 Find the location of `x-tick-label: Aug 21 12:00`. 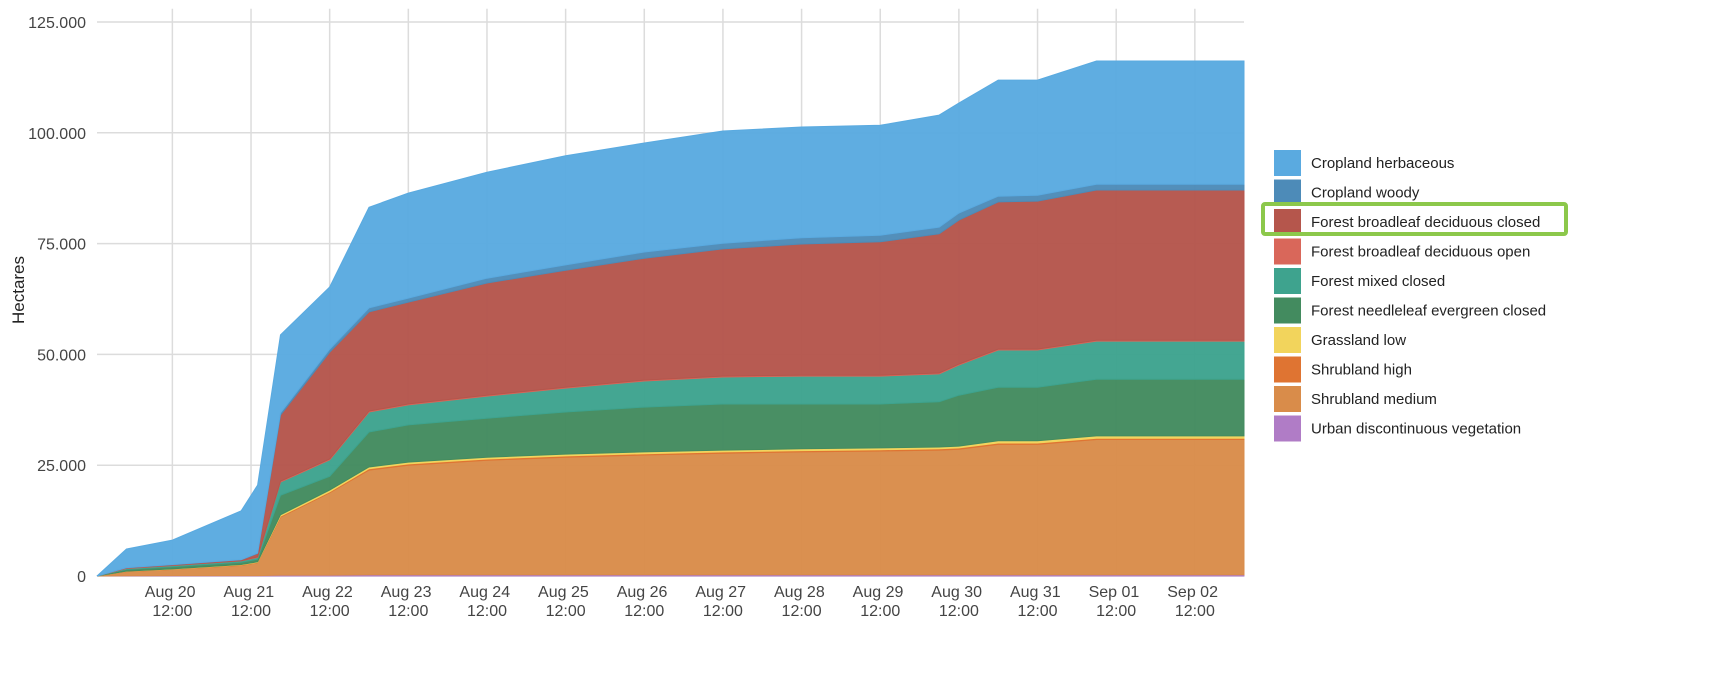

x-tick-label: Aug 21 12:00 is located at coordinates (250, 602).